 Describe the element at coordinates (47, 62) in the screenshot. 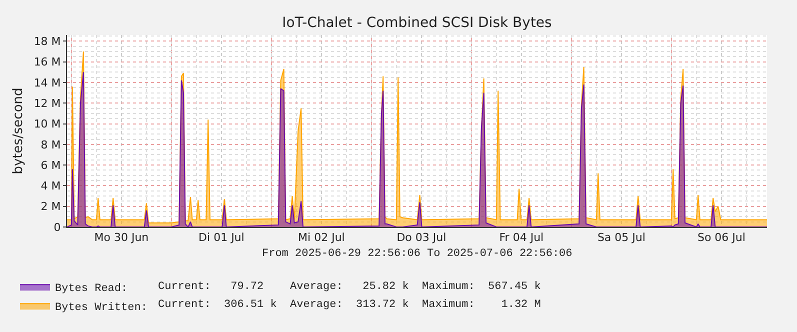

I see `y-tick-label: 16 M` at that location.